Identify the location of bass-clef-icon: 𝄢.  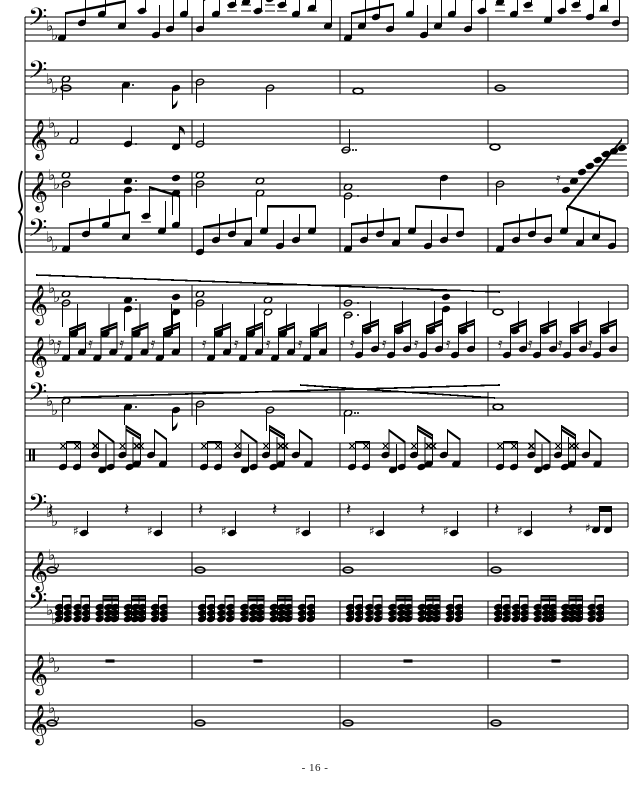
(37, 20).